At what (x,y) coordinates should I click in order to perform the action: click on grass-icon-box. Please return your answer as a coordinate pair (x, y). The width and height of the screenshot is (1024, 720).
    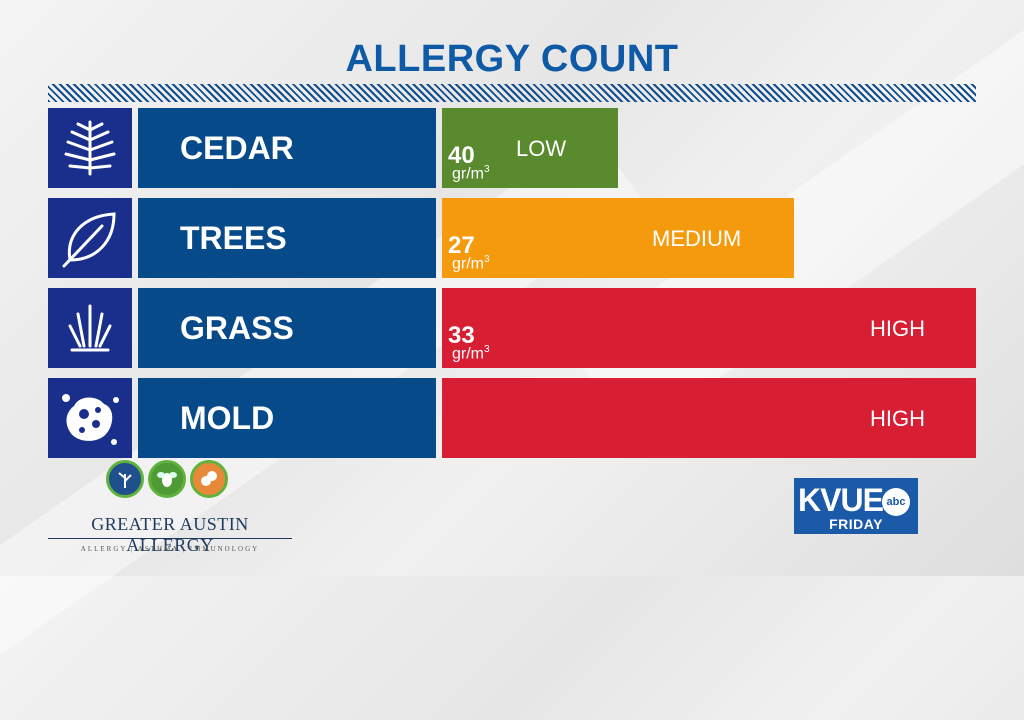
    Looking at the image, I should click on (90, 328).